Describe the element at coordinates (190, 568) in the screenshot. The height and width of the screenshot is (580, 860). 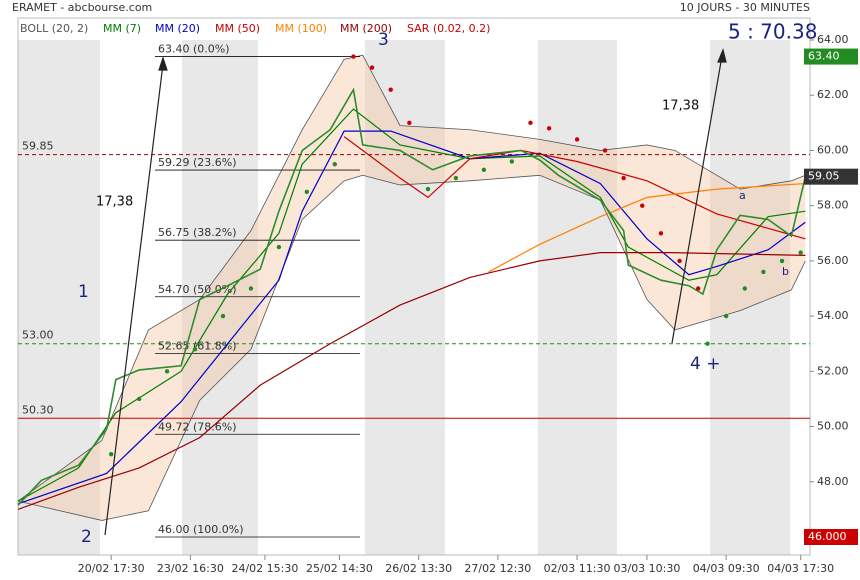
I see `x-tick-label: 23/02 16:30` at that location.